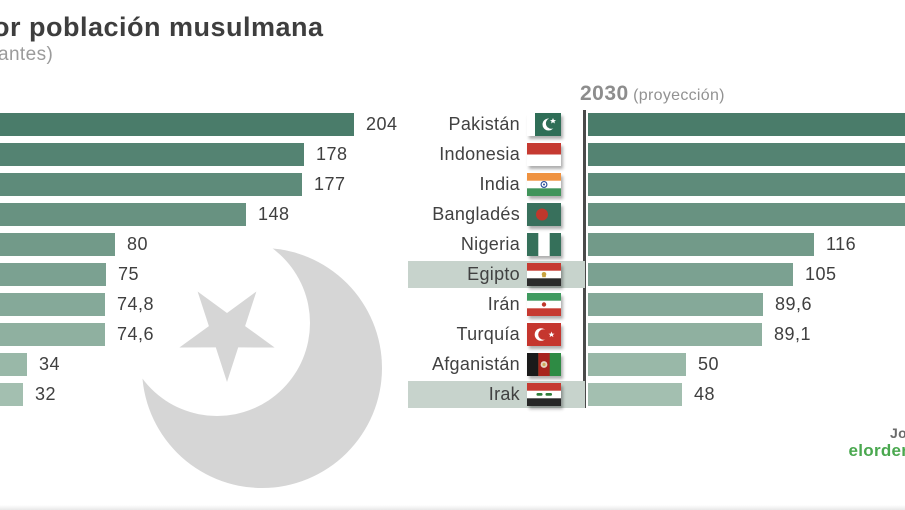 This screenshot has height=510, width=905. Describe the element at coordinates (493, 274) in the screenshot. I see `country-label-egypt: Egipto` at that location.